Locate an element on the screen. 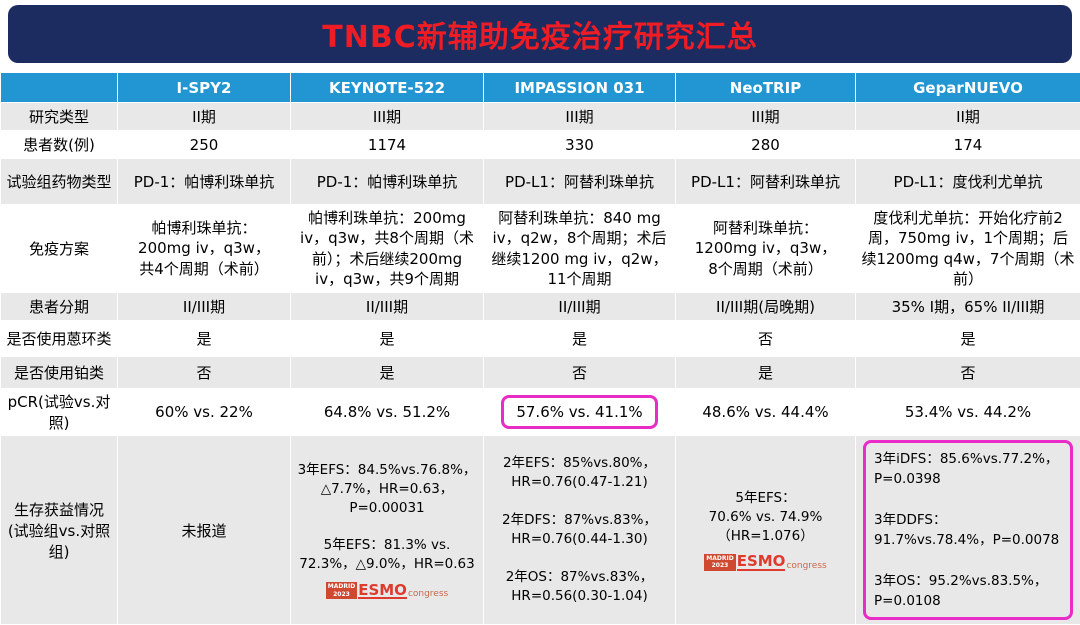  table-cell: PD-L1：度伐利尤单抗 is located at coordinates (968, 182).